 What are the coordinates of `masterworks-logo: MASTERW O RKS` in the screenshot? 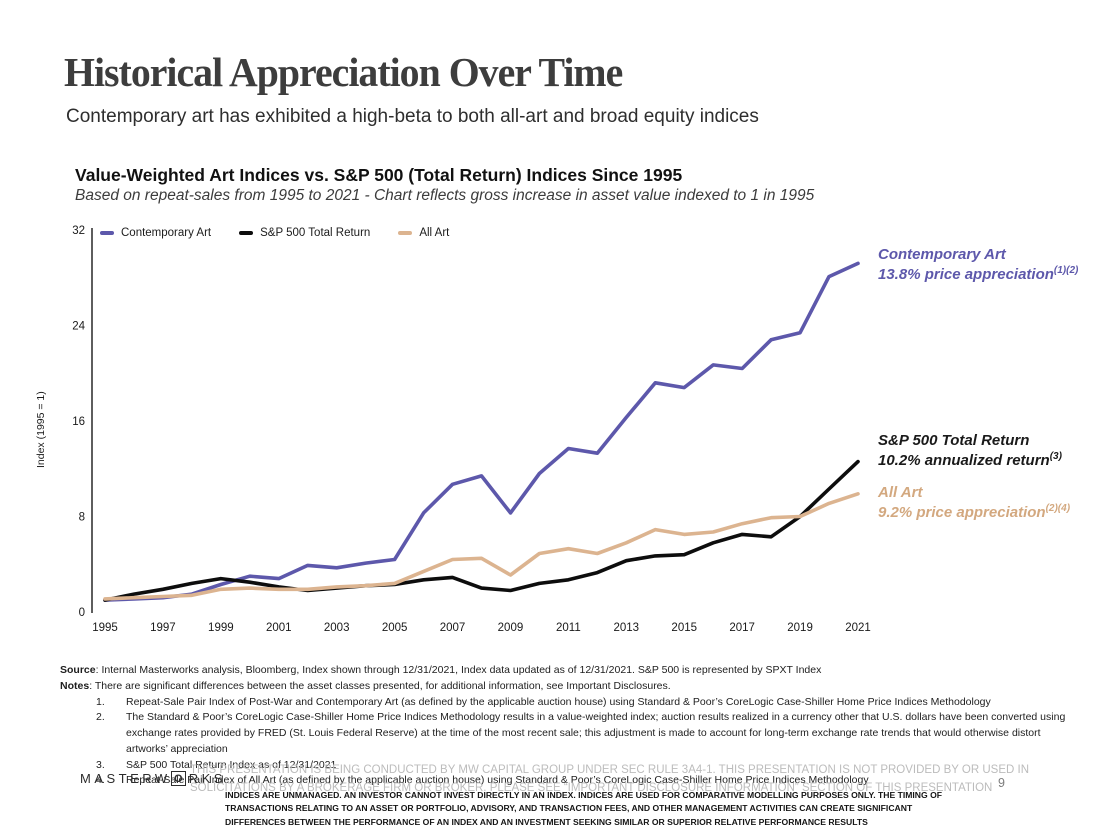 It's located at (153, 778).